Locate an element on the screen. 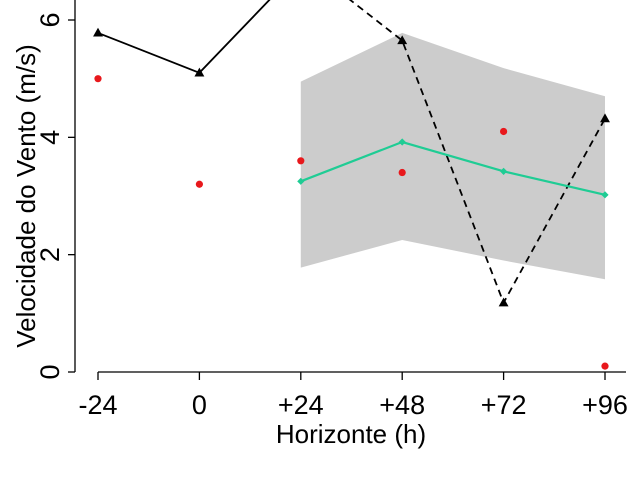 The image size is (640, 480). y-axis-tick-label: 0 is located at coordinates (50, 371).